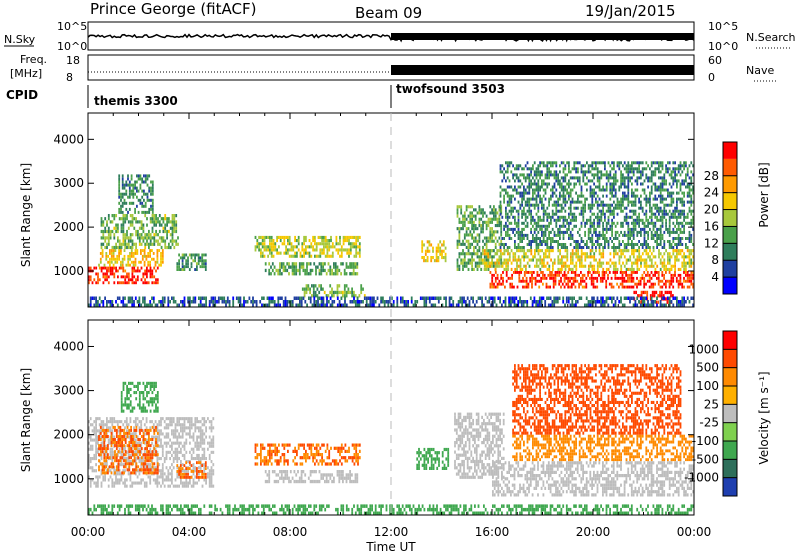 The width and height of the screenshot is (800, 554). What do you see at coordinates (33, 59) in the screenshot?
I see `freq-label-line1: Freq.` at bounding box center [33, 59].